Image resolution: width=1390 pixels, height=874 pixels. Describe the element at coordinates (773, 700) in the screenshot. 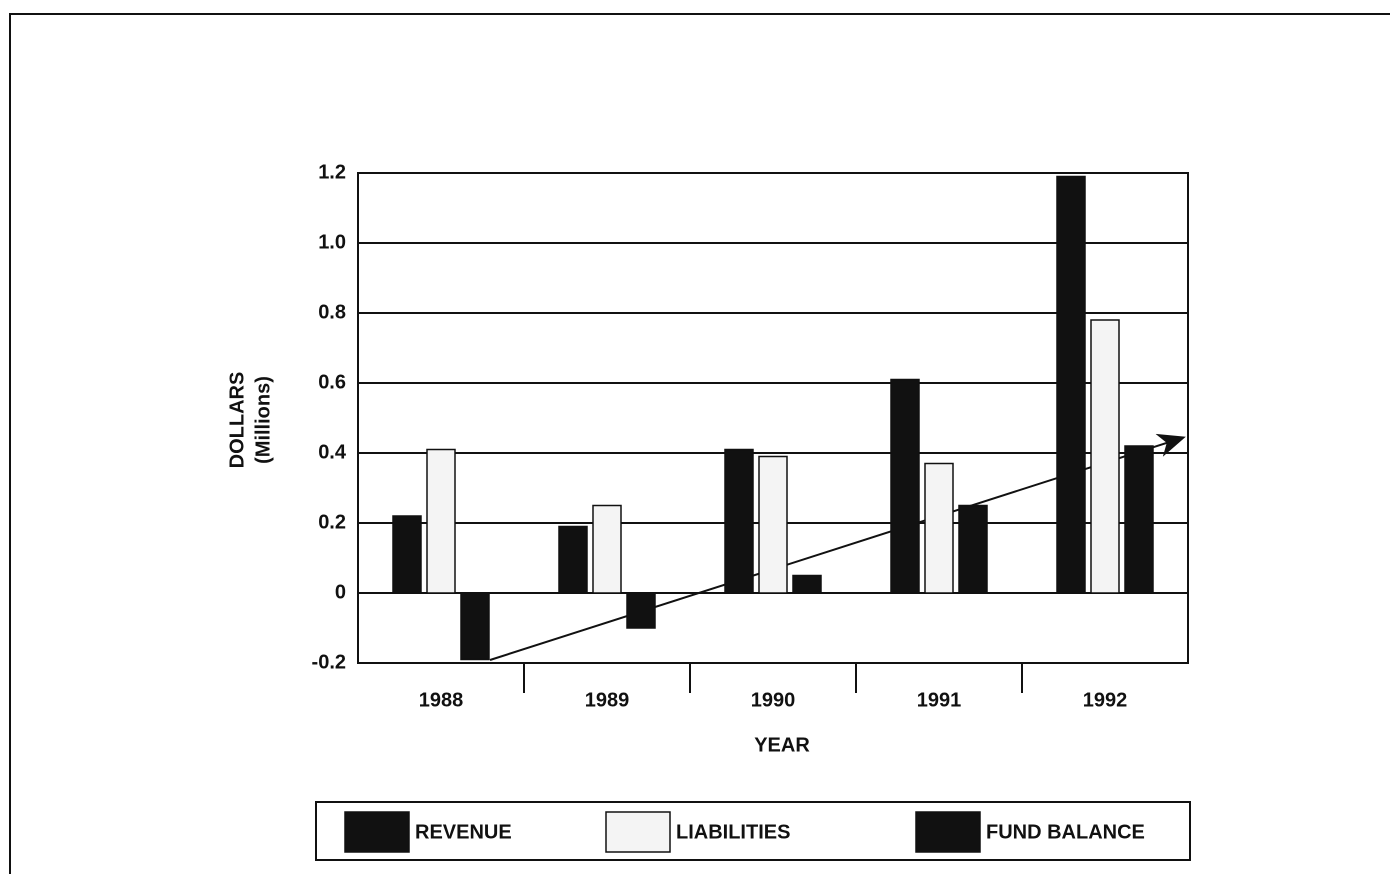

I see `x-tick-label: 1990` at that location.